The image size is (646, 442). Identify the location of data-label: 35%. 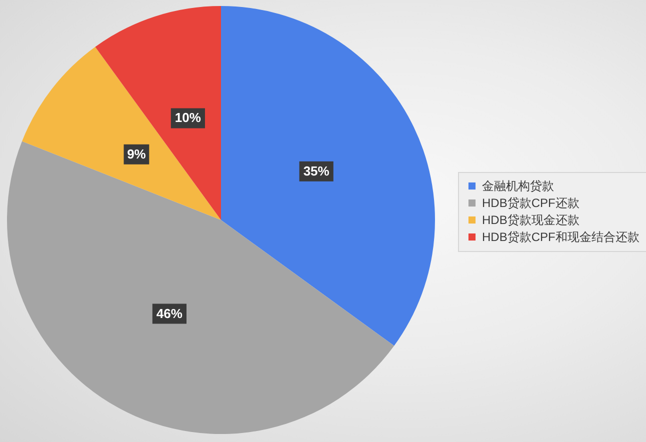
(316, 170).